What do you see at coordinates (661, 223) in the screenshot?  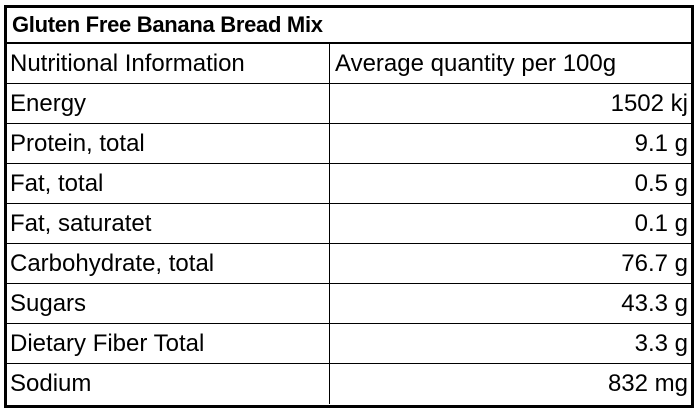 I see `row-value: 0.1 g` at bounding box center [661, 223].